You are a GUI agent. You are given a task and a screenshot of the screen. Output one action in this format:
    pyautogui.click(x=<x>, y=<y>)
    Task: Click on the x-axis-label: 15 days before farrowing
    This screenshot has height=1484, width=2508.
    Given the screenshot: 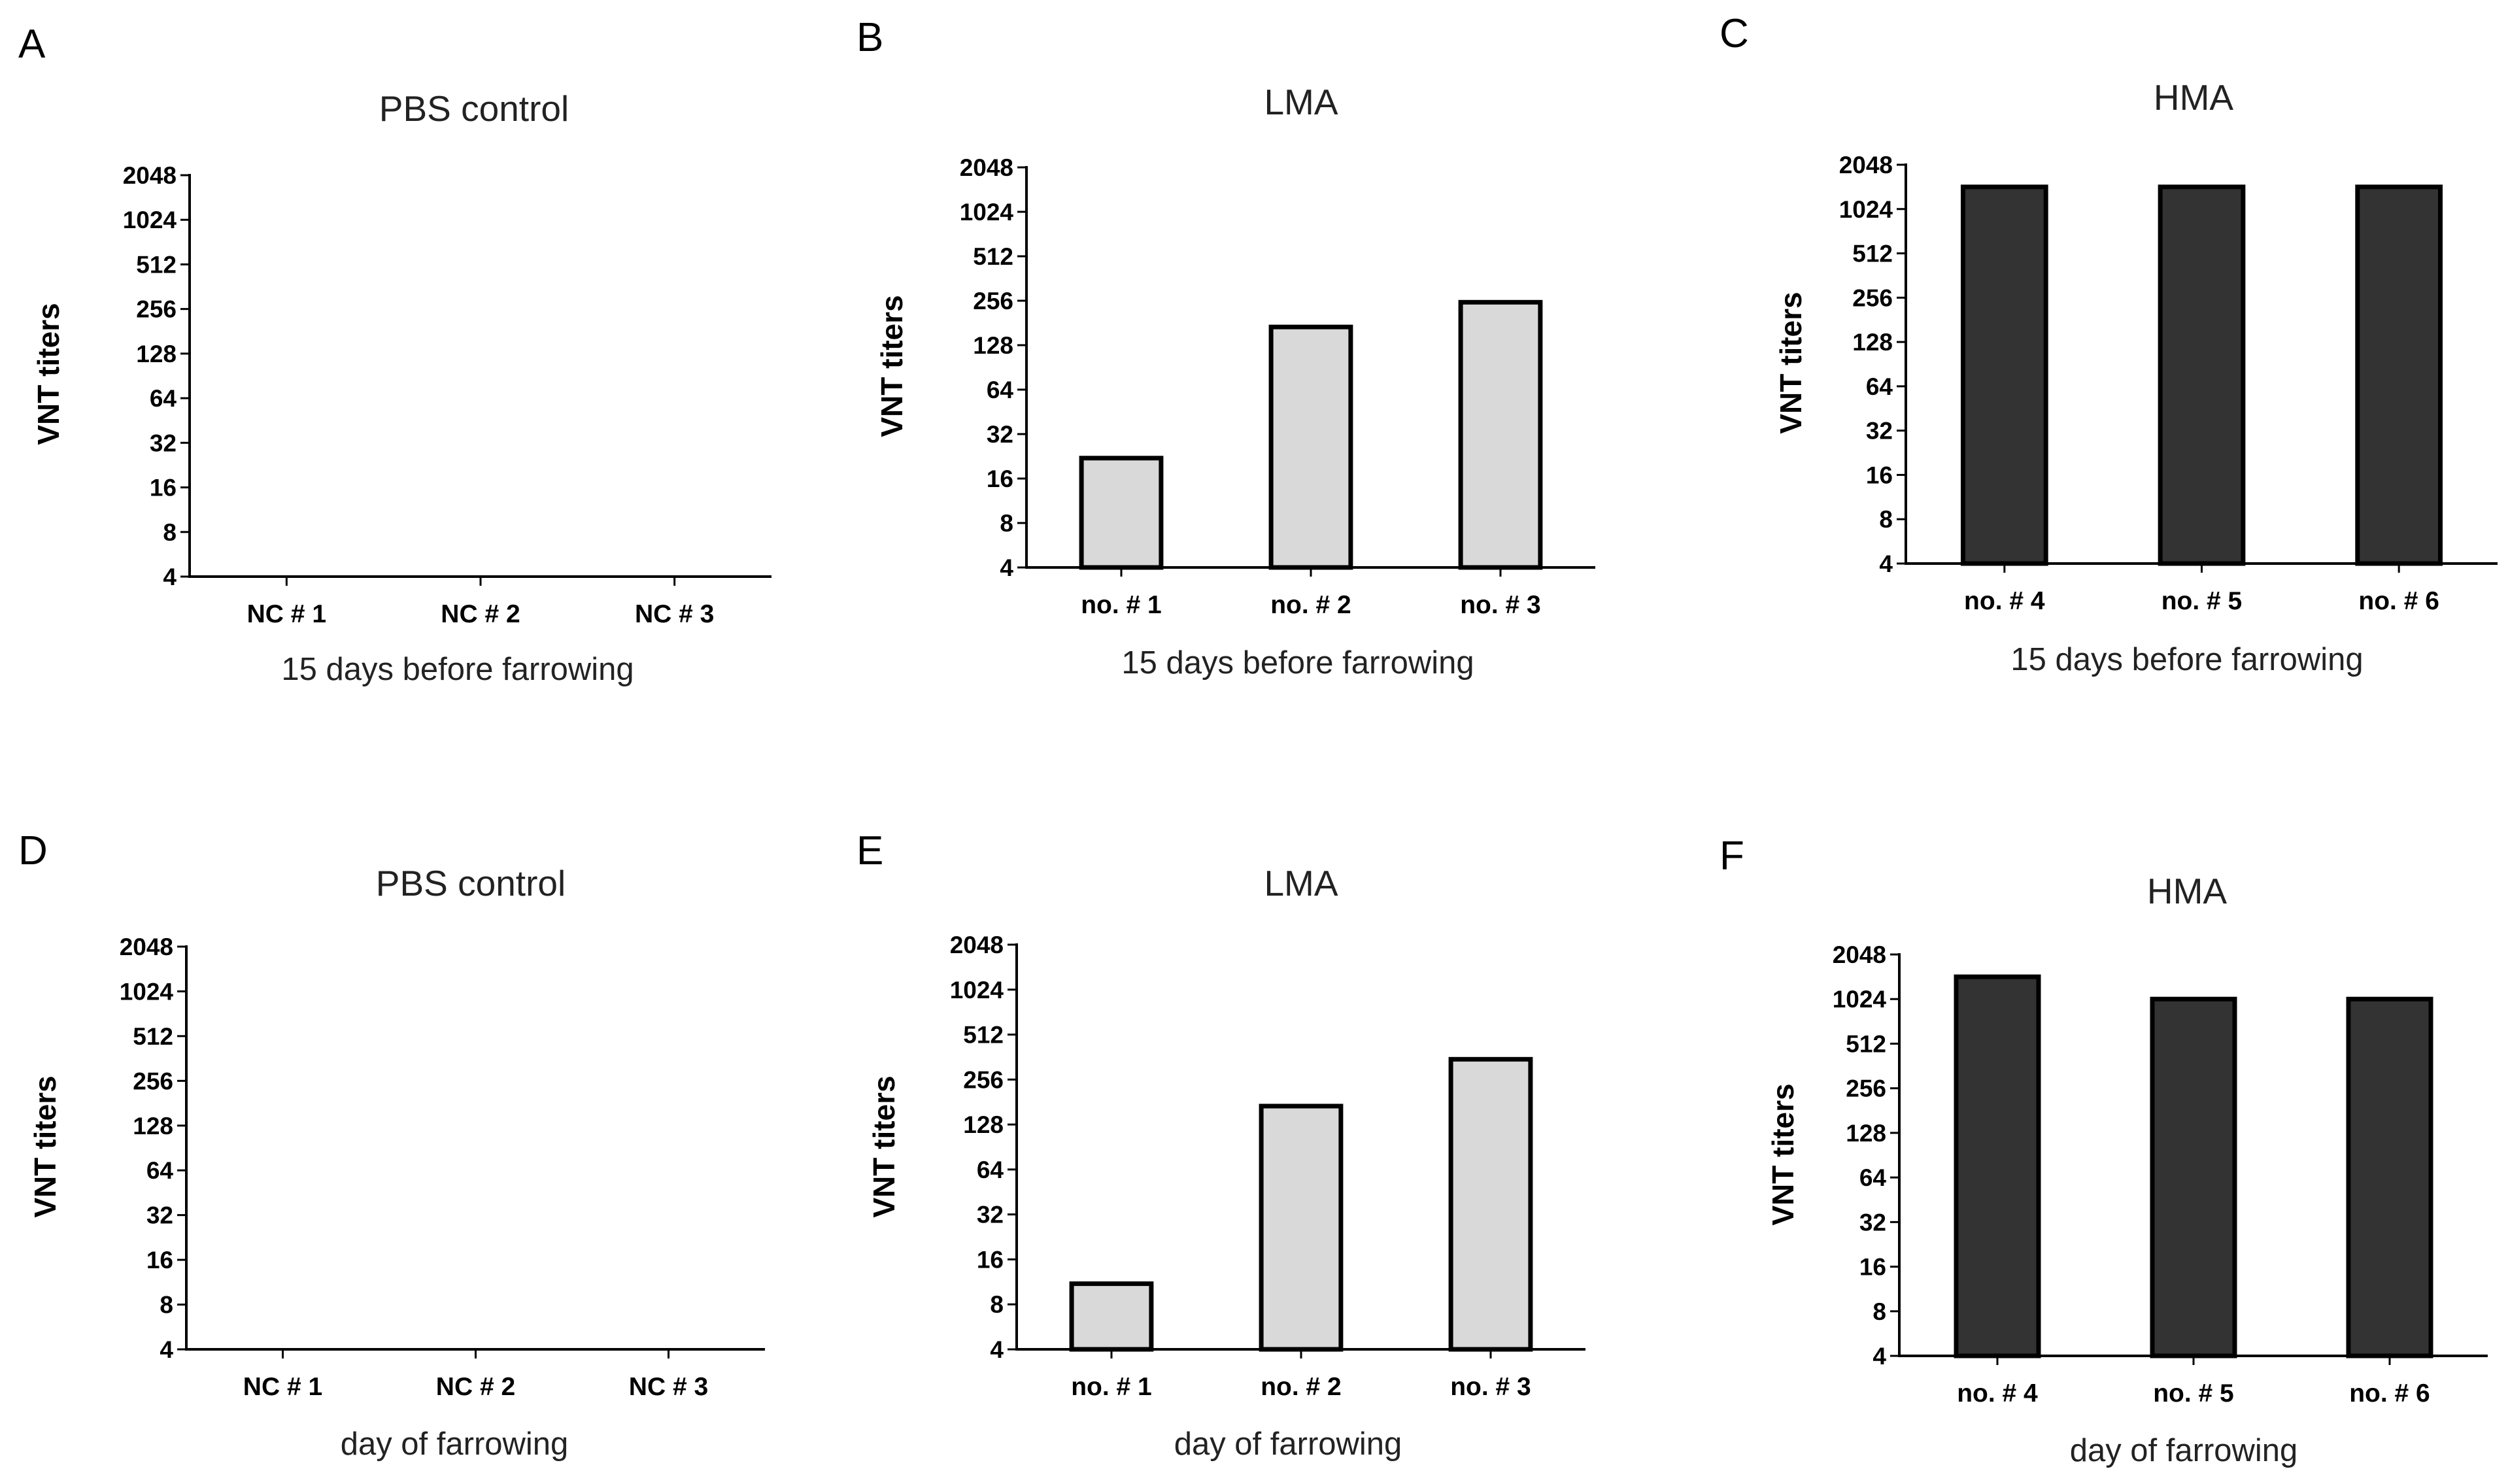 What is the action you would take?
    pyautogui.click(x=457, y=669)
    